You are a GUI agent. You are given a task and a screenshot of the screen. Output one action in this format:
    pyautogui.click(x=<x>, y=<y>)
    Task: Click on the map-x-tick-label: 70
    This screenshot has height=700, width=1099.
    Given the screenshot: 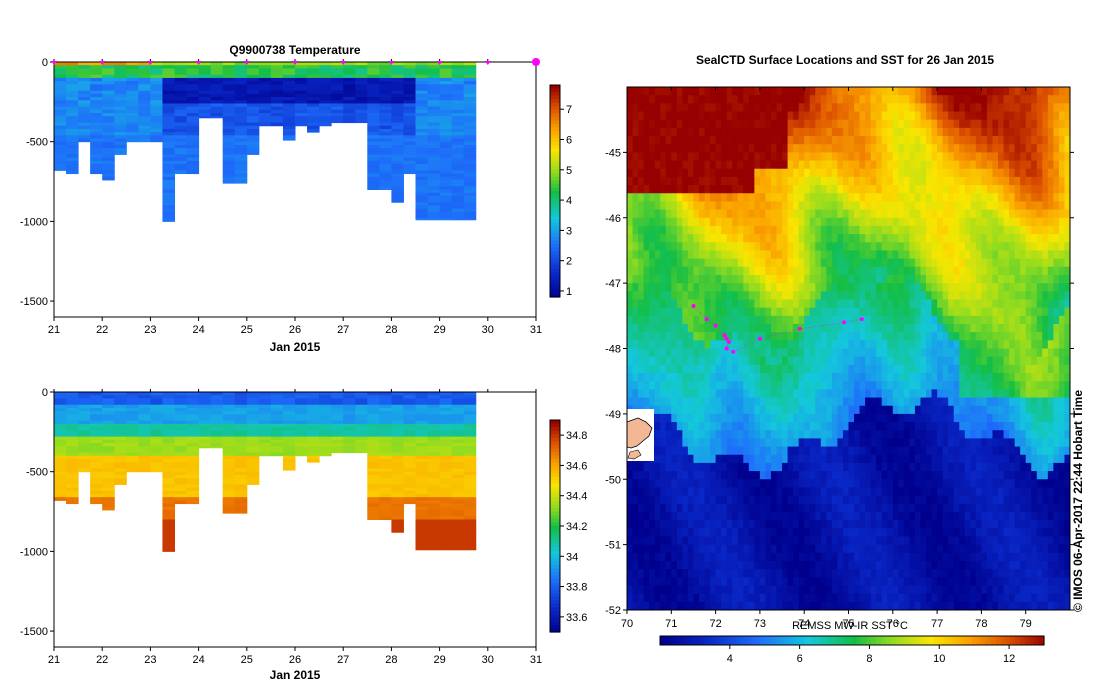 What is the action you would take?
    pyautogui.click(x=627, y=624)
    